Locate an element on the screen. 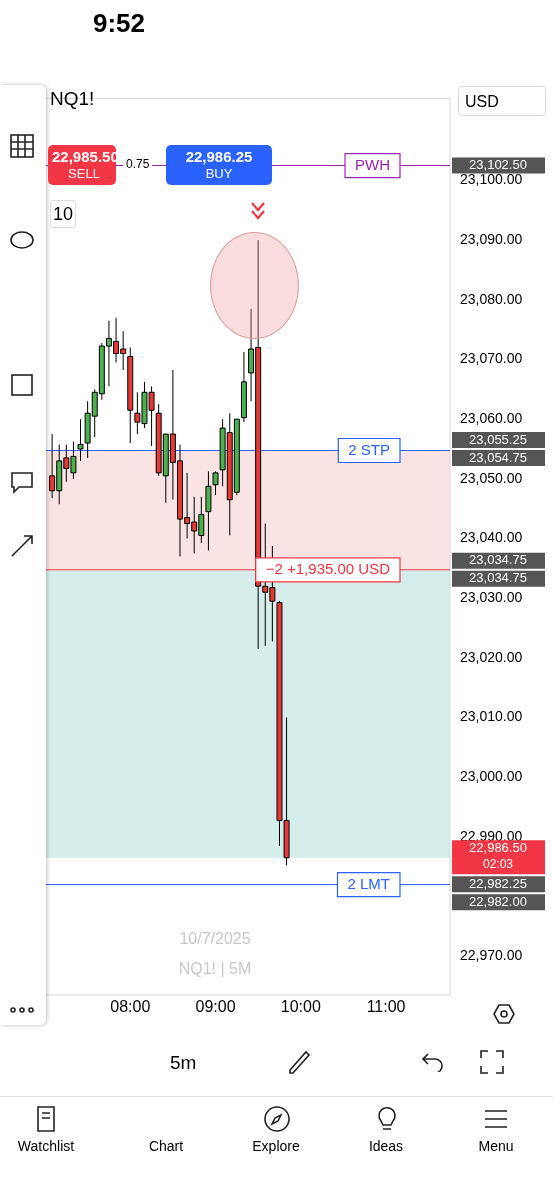  text: Chart is located at coordinates (166, 1146).